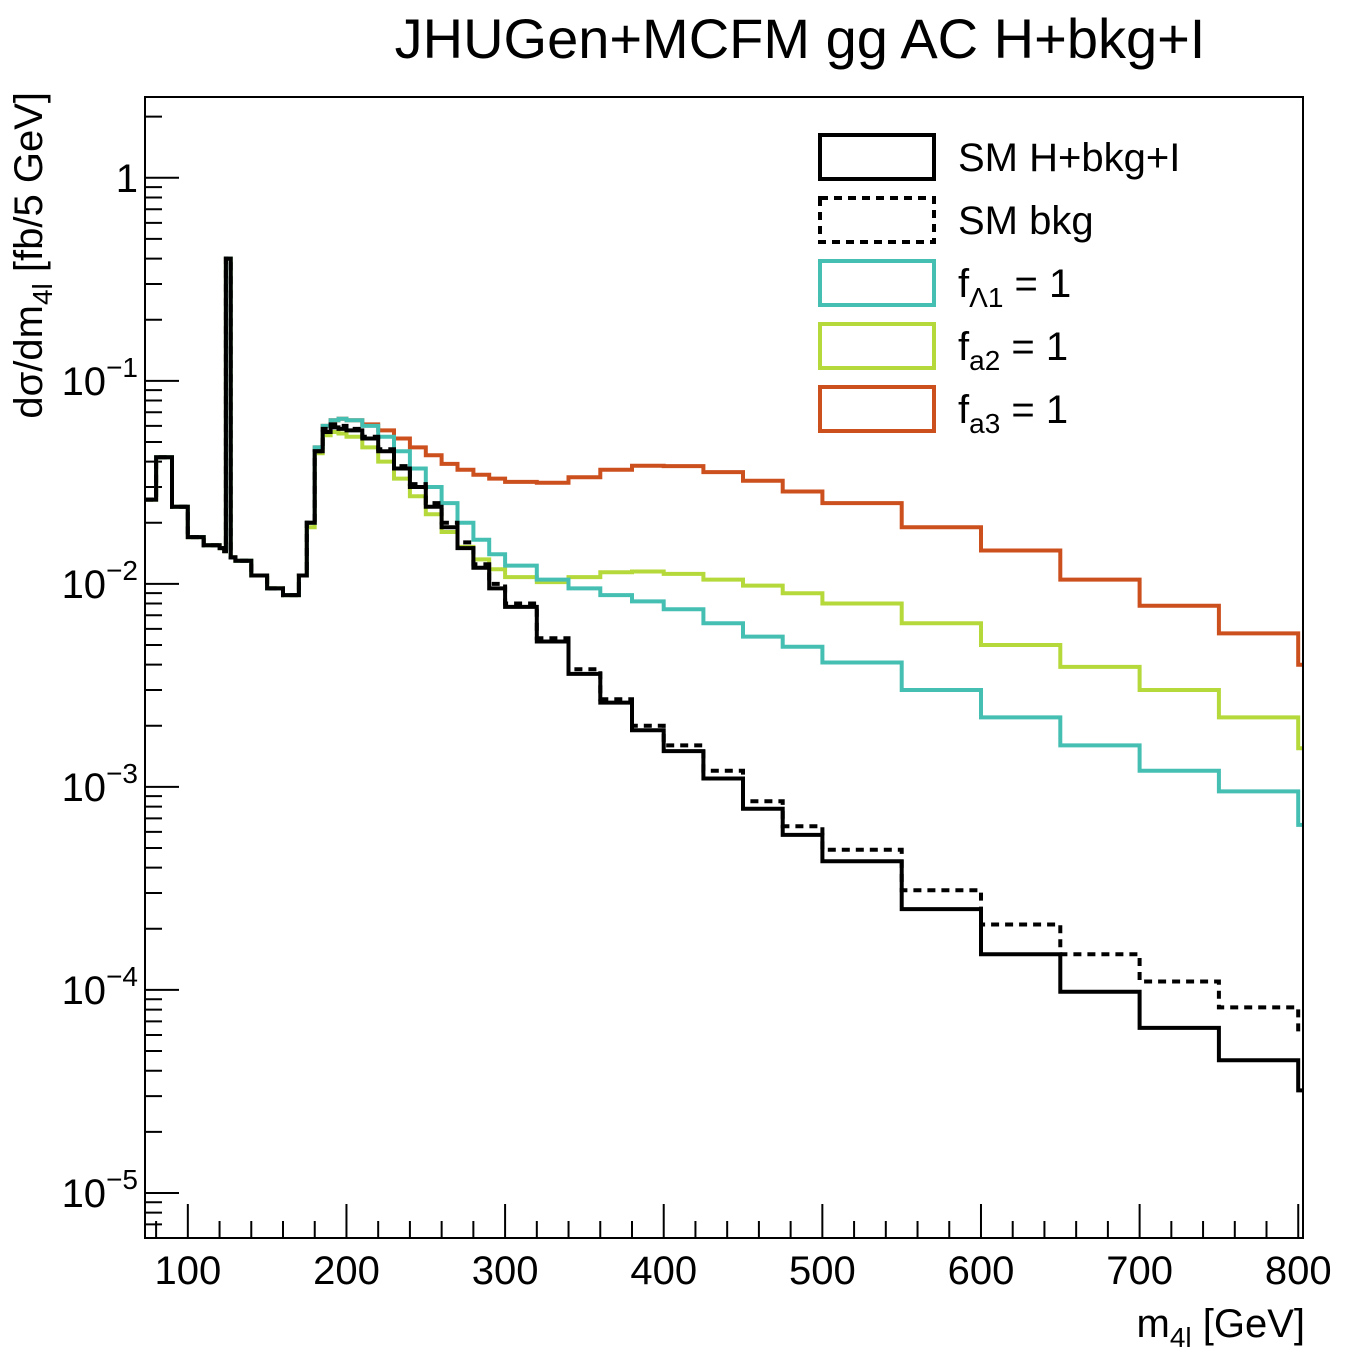  I want to click on x-axis-title-unit: [GeV], so click(1248, 1324).